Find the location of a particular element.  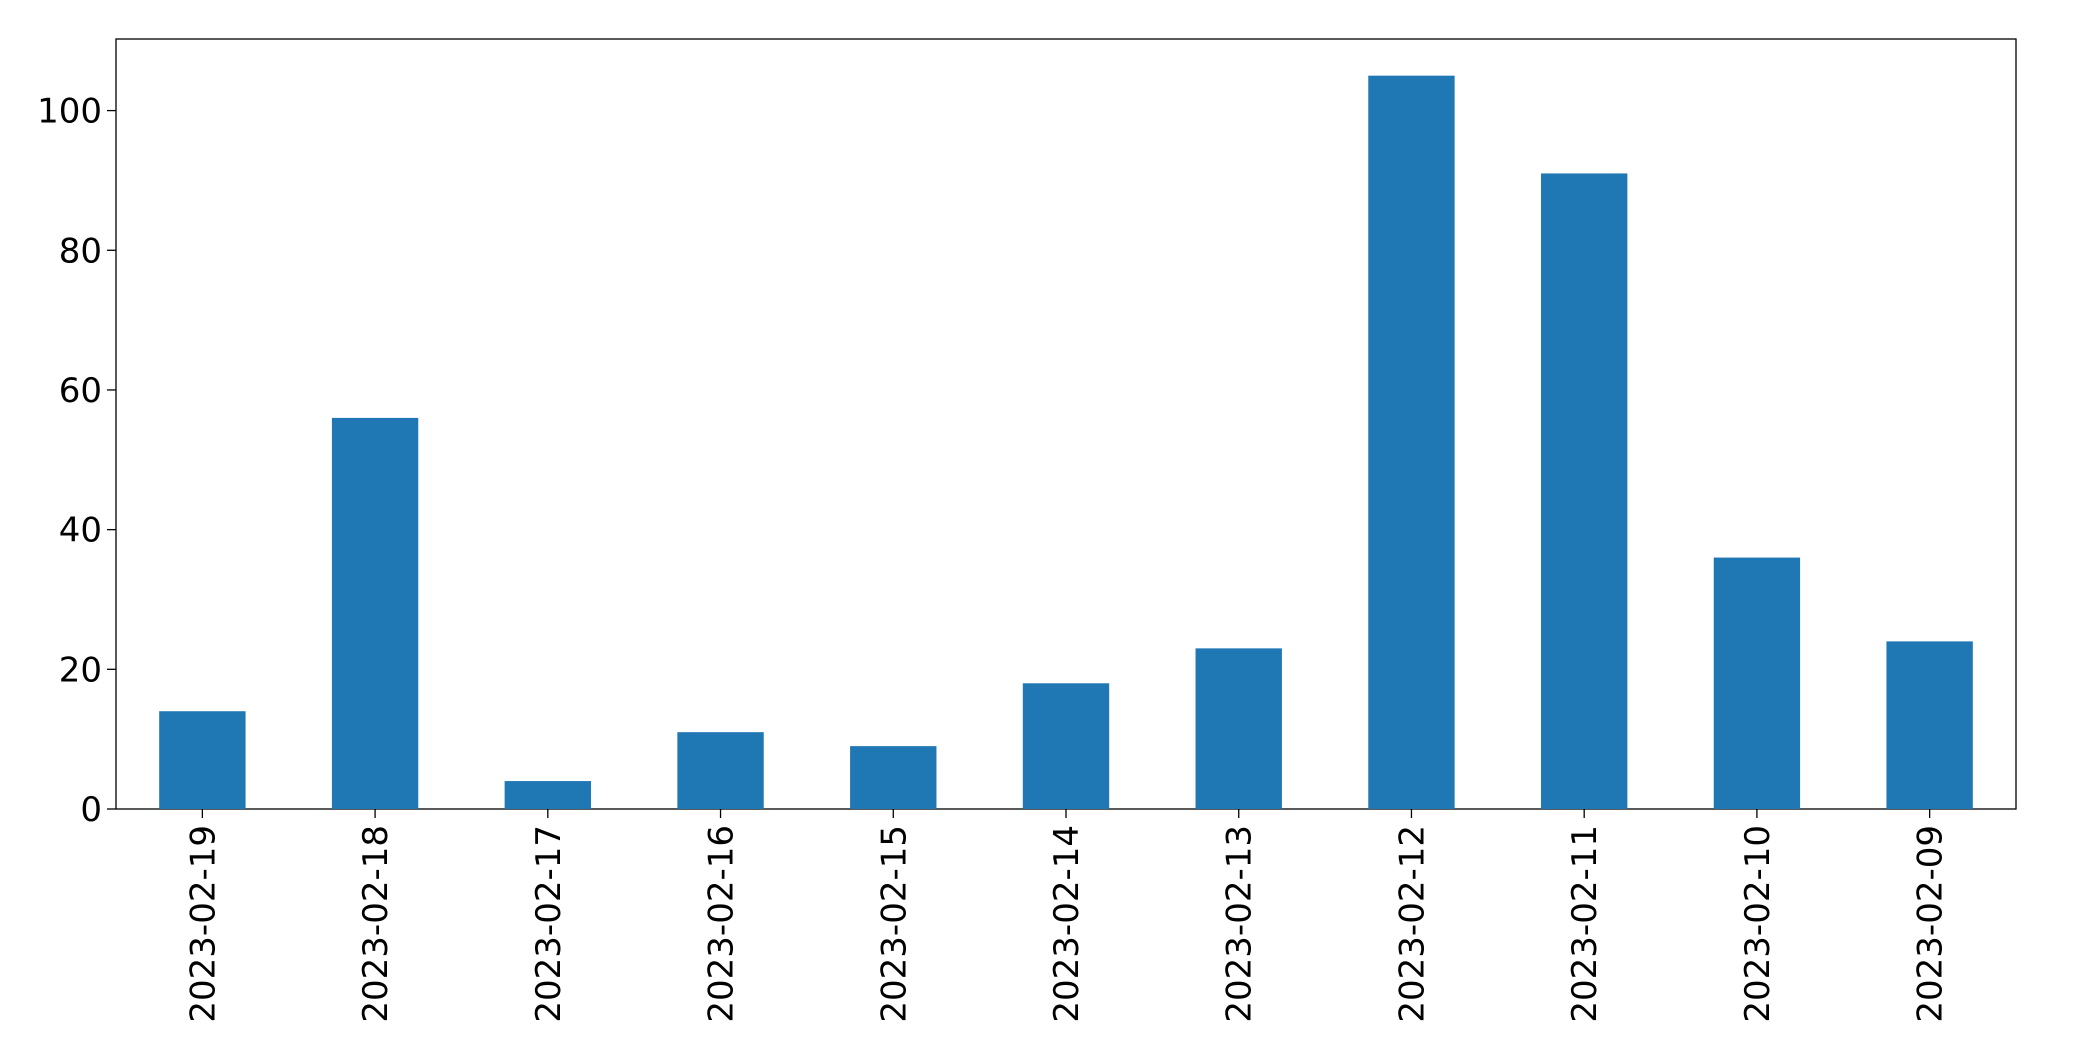

x-tick-label: 2023-02-11 is located at coordinates (1585, 924).